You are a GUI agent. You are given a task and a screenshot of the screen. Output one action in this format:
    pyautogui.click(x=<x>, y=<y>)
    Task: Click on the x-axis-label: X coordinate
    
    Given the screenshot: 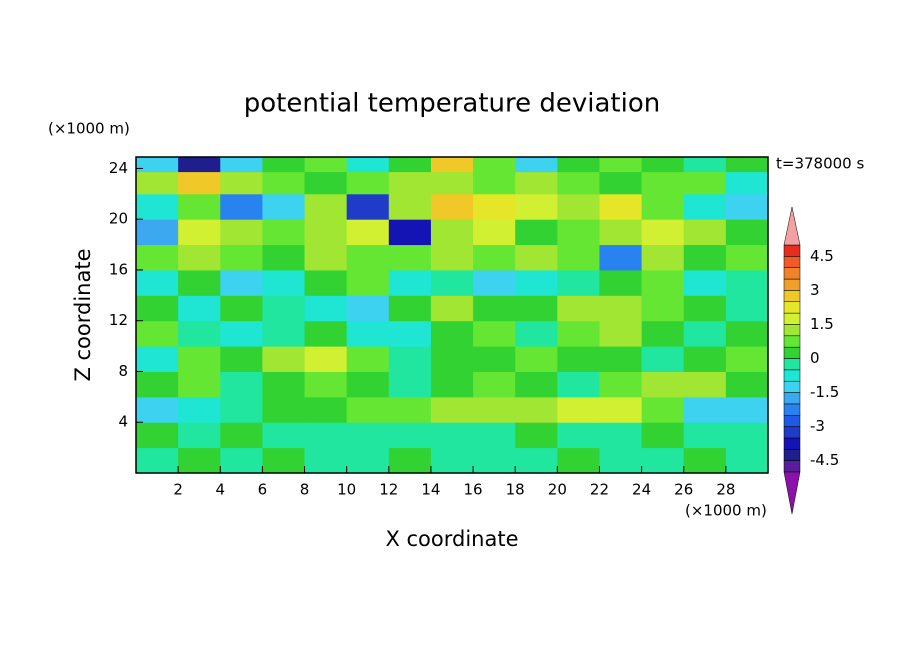 What is the action you would take?
    pyautogui.click(x=451, y=539)
    